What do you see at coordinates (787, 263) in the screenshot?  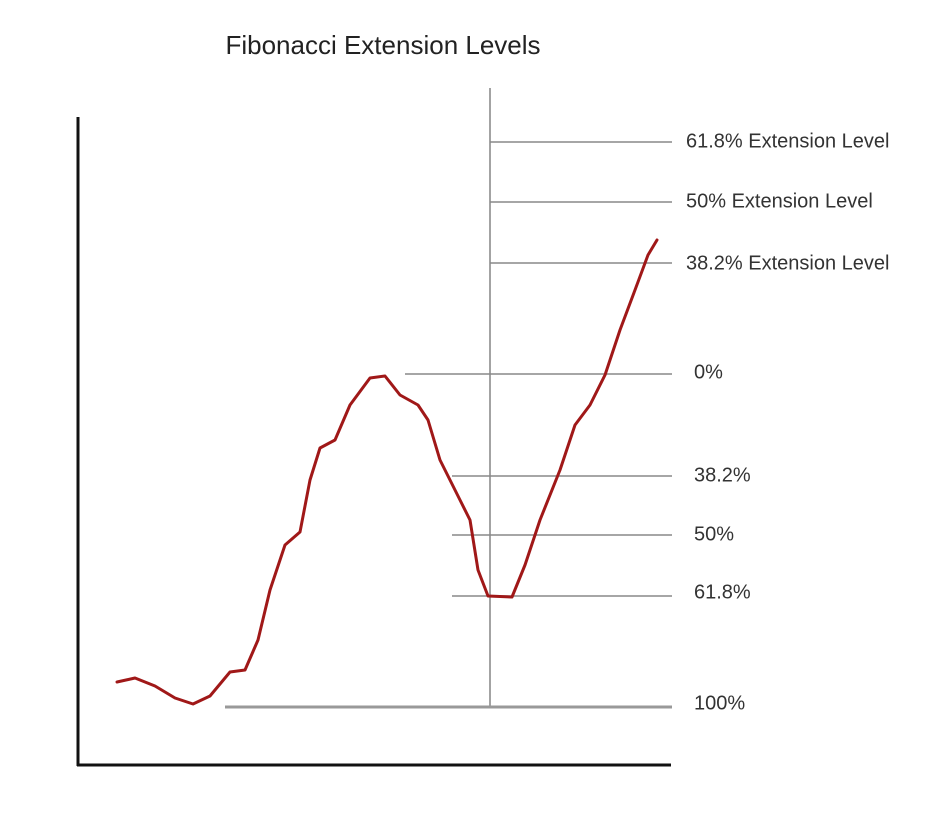 I see `level-label: 38.2% Extension Level` at bounding box center [787, 263].